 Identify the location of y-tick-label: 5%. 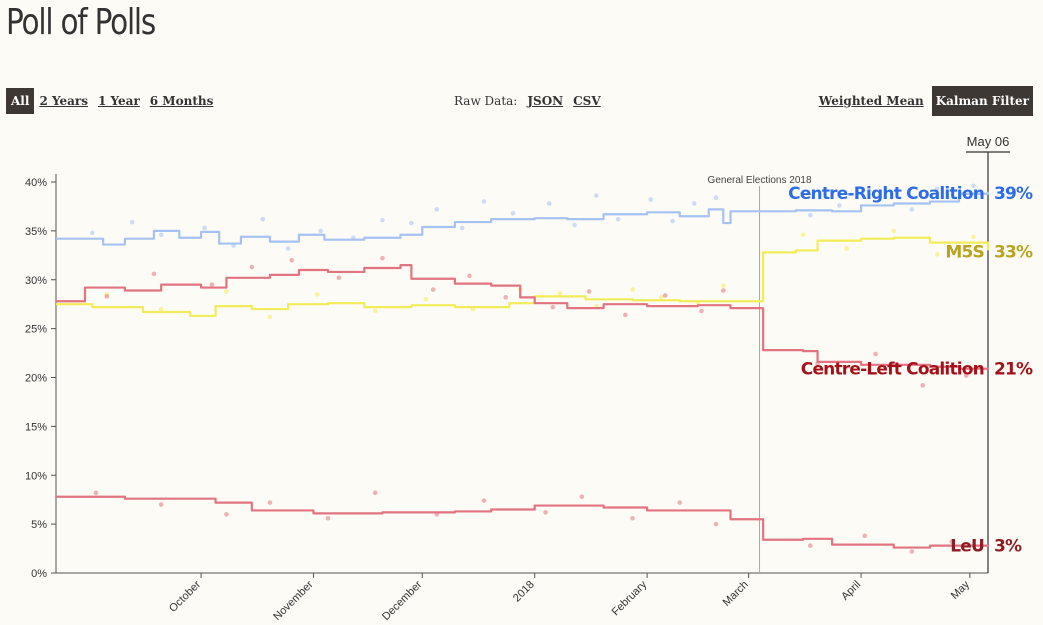
(39, 525).